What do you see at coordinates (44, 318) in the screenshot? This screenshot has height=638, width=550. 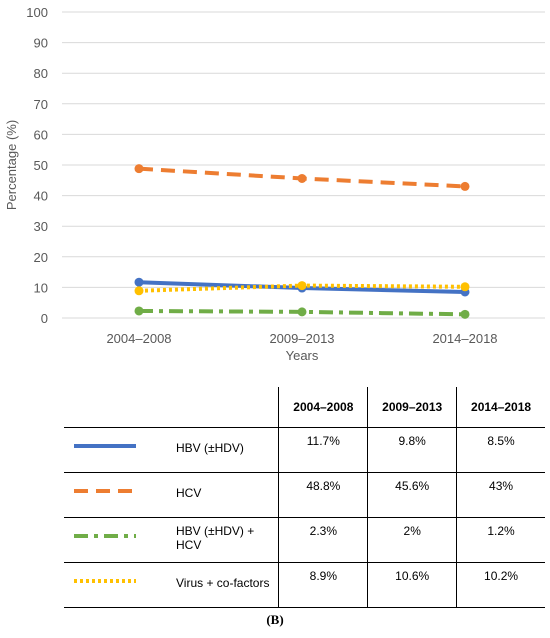 I see `y-tick-label: 0` at bounding box center [44, 318].